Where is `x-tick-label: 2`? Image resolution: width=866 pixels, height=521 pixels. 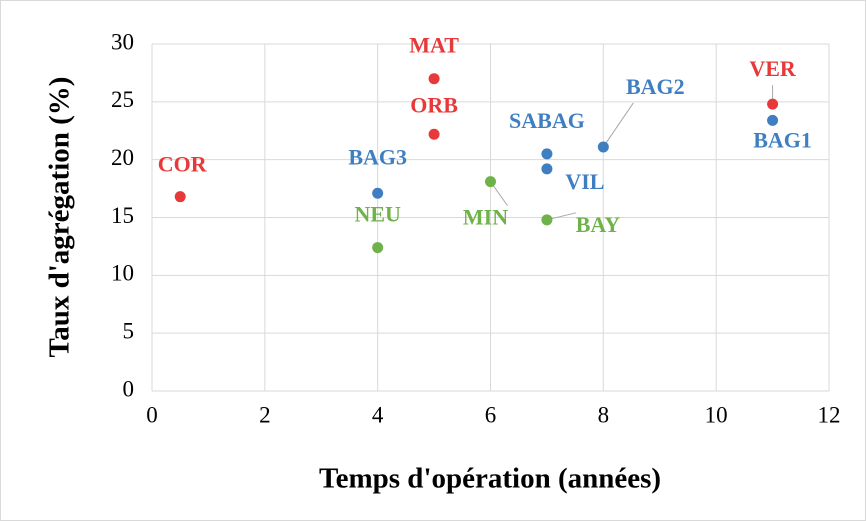
x-tick-label: 2 is located at coordinates (265, 414).